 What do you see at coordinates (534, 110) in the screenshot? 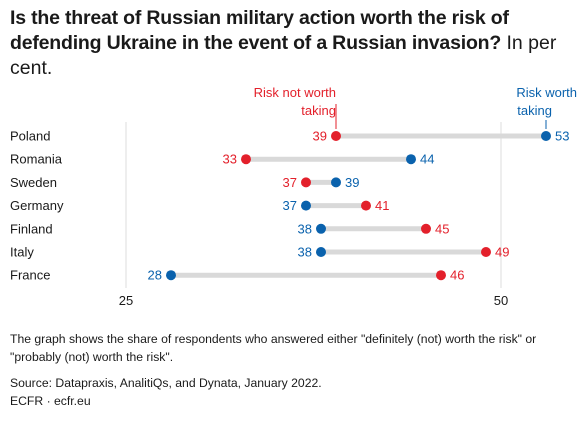
I see `legend-worth-line2: taking` at bounding box center [534, 110].